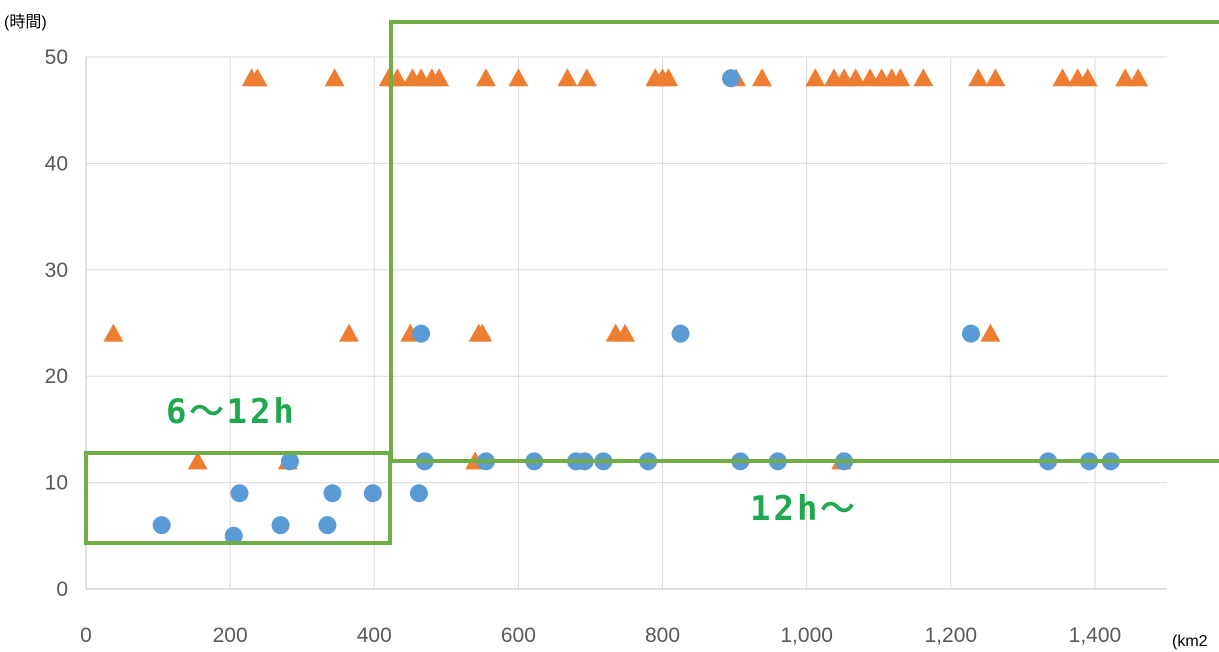  I want to click on annotation-6-12h: 6～12h, so click(231, 412).